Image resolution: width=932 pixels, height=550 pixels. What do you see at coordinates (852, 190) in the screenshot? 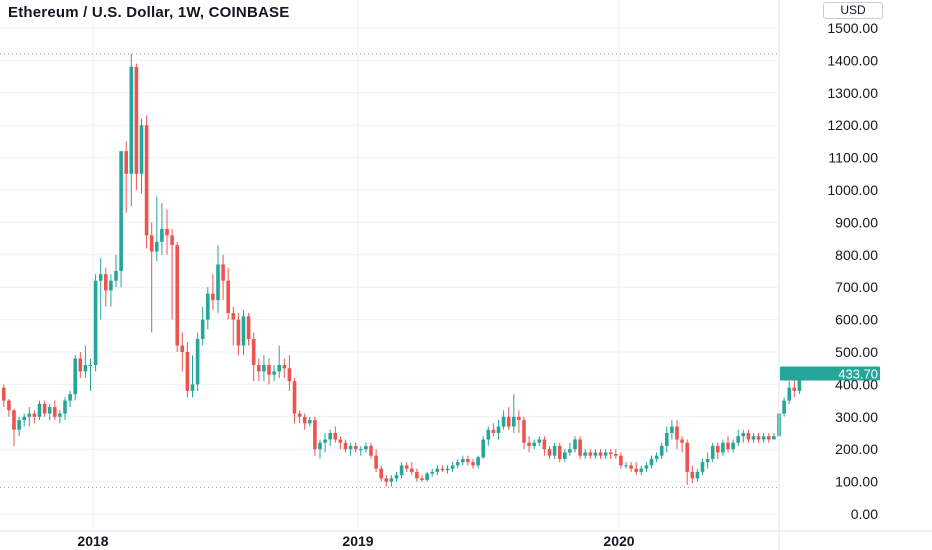
I see `y-tick-label: 1000.00` at bounding box center [852, 190].